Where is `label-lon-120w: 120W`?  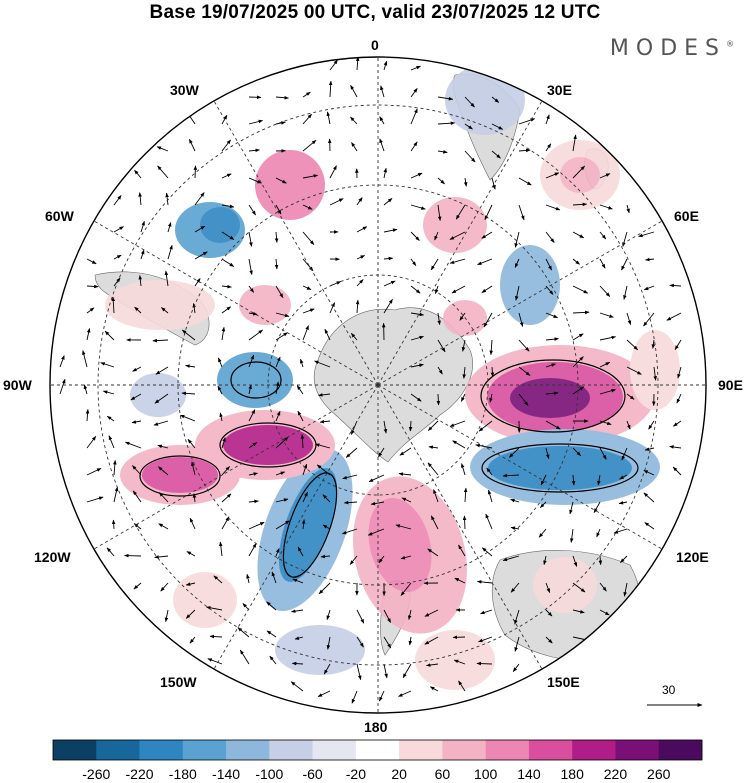
label-lon-120w: 120W is located at coordinates (52, 557).